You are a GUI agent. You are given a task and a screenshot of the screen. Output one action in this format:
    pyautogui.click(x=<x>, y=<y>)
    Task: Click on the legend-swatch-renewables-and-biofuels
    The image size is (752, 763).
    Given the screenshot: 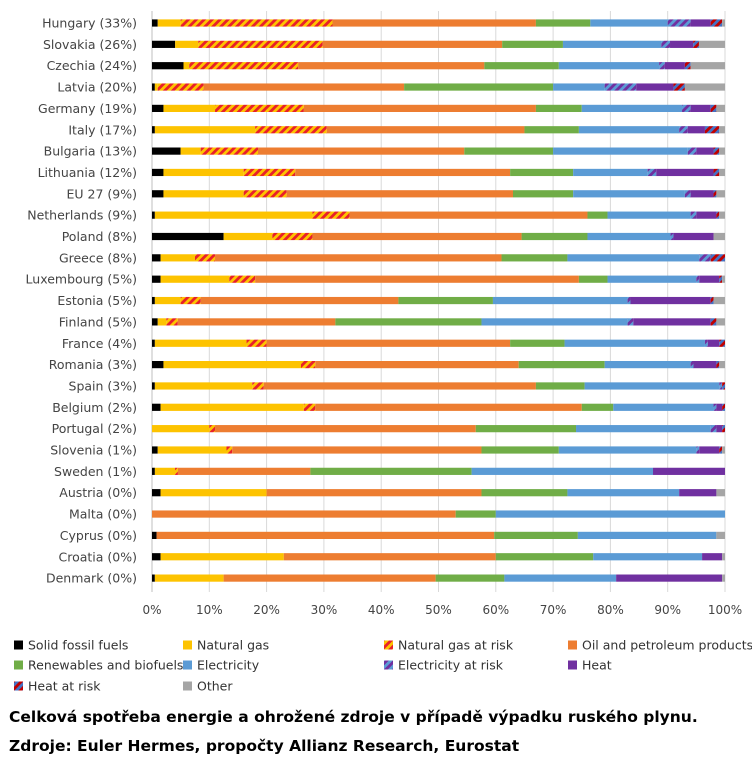 What is the action you would take?
    pyautogui.click(x=18, y=665)
    